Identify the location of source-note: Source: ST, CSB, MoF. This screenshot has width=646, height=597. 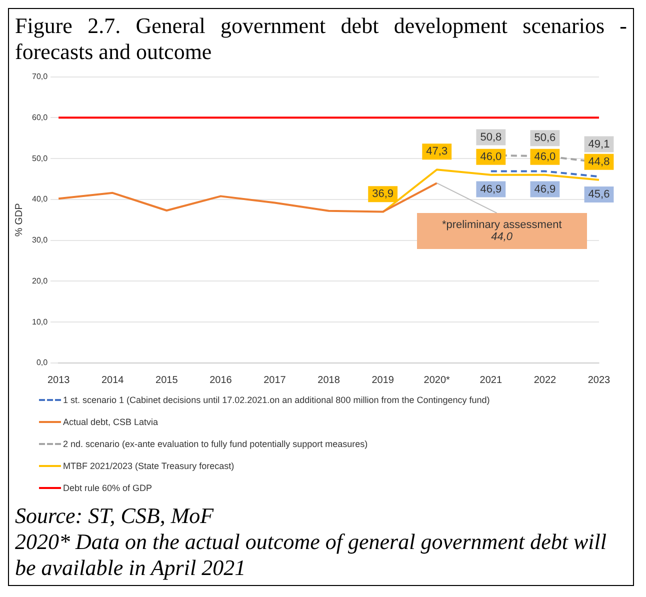
(115, 516).